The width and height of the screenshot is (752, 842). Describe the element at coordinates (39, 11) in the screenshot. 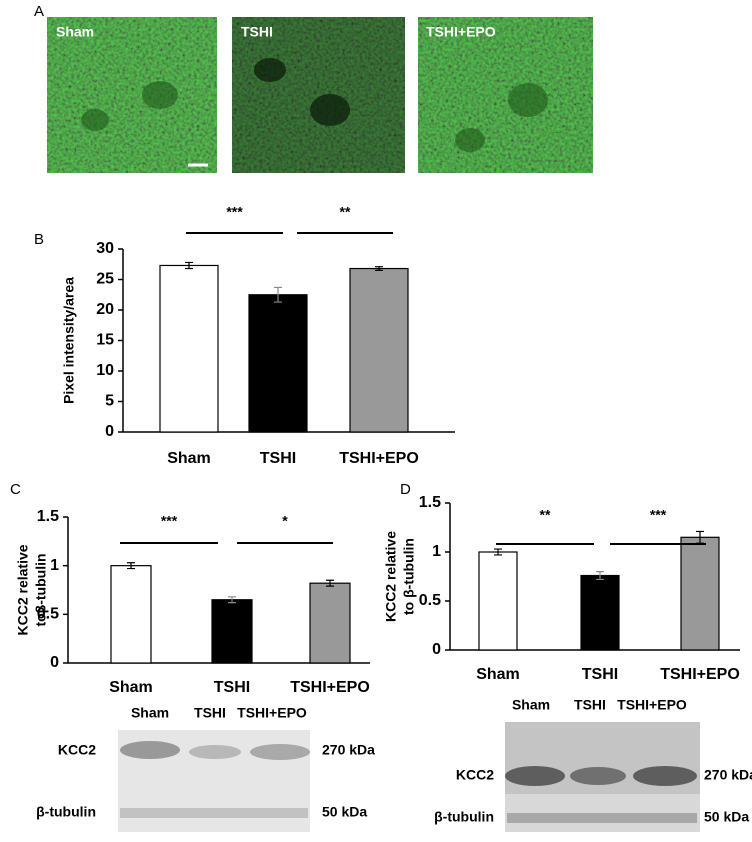

I see `panel-label: A` at that location.